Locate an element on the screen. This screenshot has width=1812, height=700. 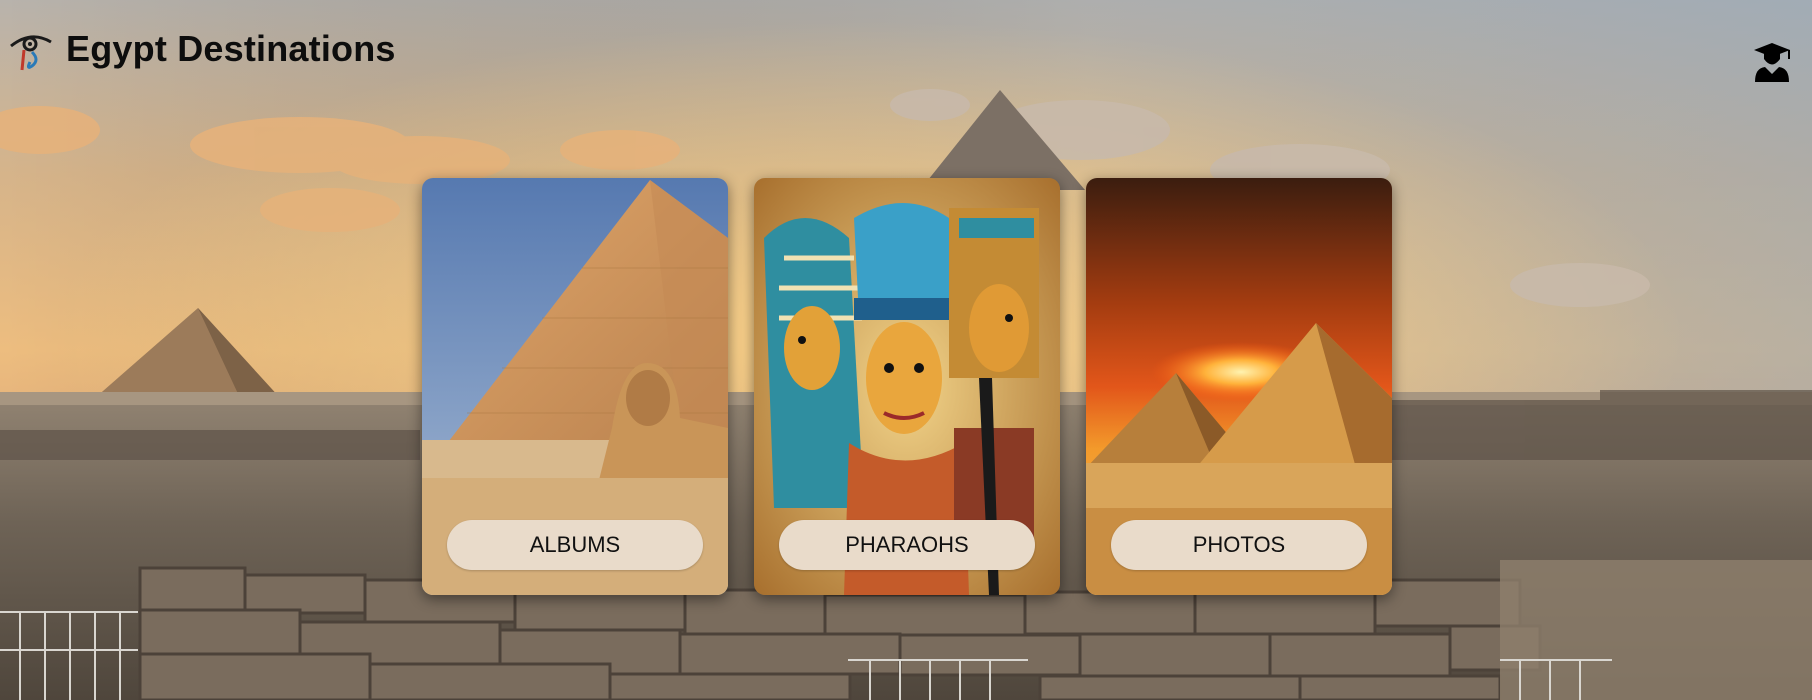
card-pharaohs: PHARAOHS is located at coordinates (907, 386).